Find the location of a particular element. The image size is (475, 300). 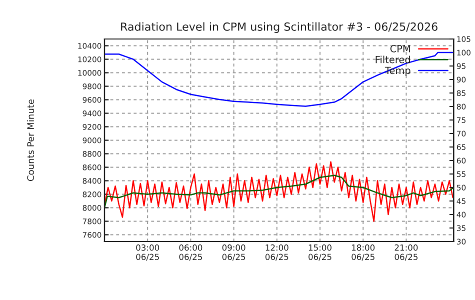

x-tick-label: 03:00 06/25 is located at coordinates (148, 252).